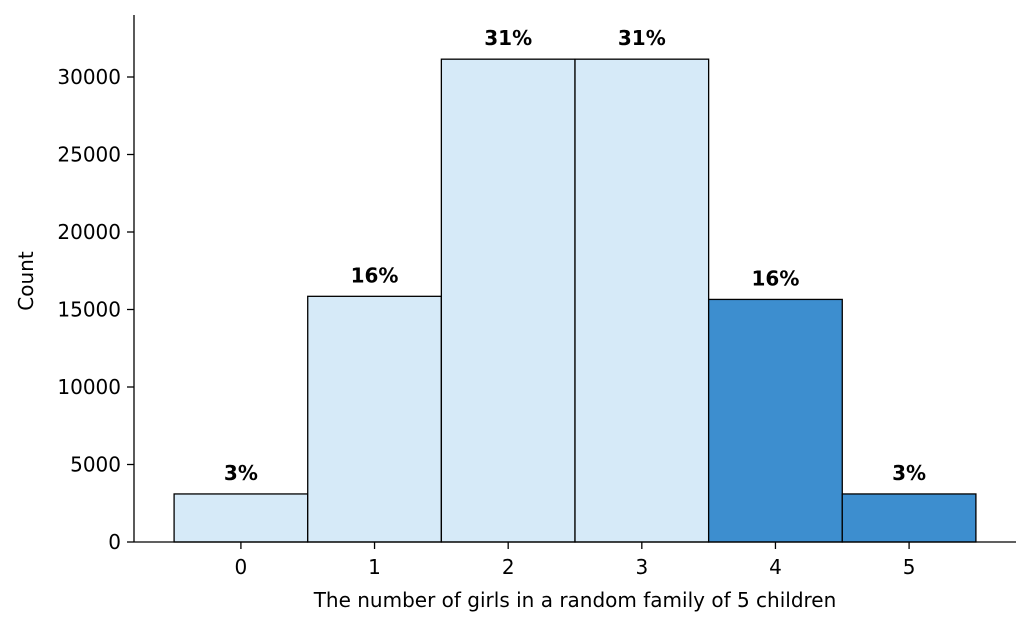  I want to click on bar-label-2: 31%, so click(508, 38).